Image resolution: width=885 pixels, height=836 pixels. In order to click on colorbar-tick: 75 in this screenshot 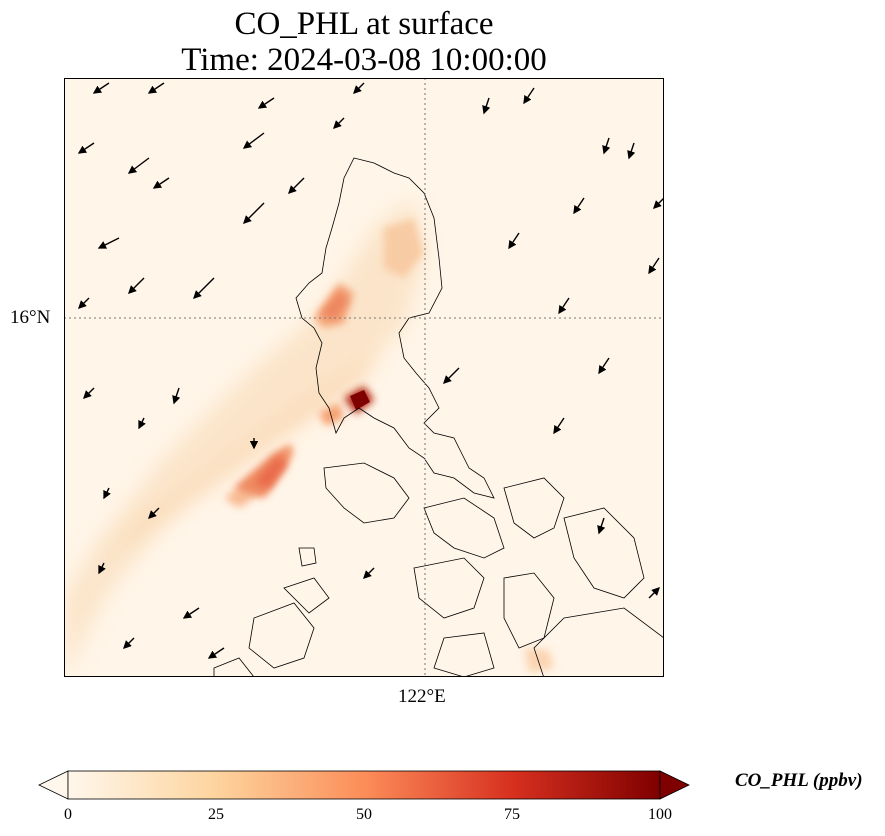, I will do `click(512, 814)`.